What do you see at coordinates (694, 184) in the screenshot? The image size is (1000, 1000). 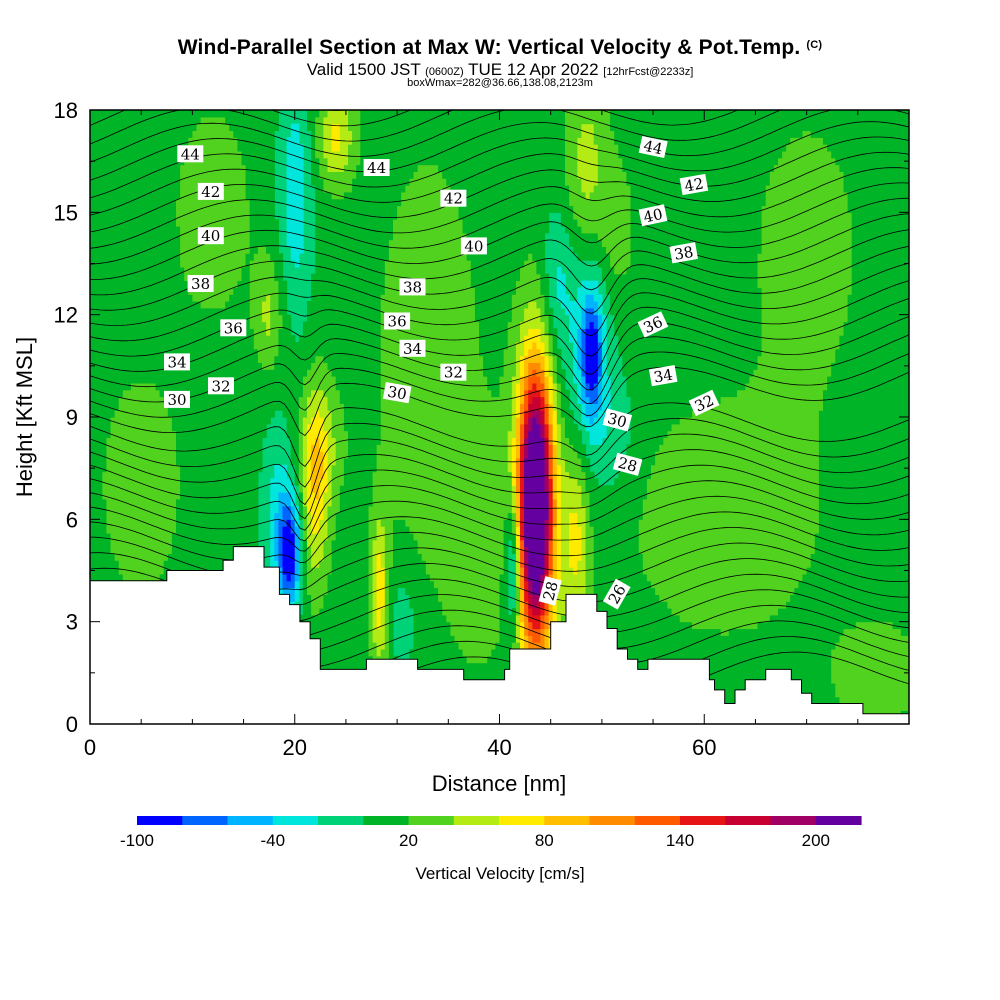 I see `contour-label: 42` at bounding box center [694, 184].